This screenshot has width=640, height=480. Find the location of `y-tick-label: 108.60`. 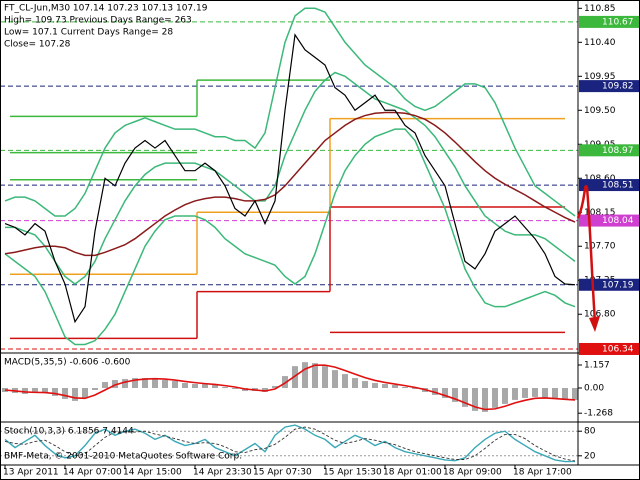

y-tick-label: 108.60 is located at coordinates (600, 179).